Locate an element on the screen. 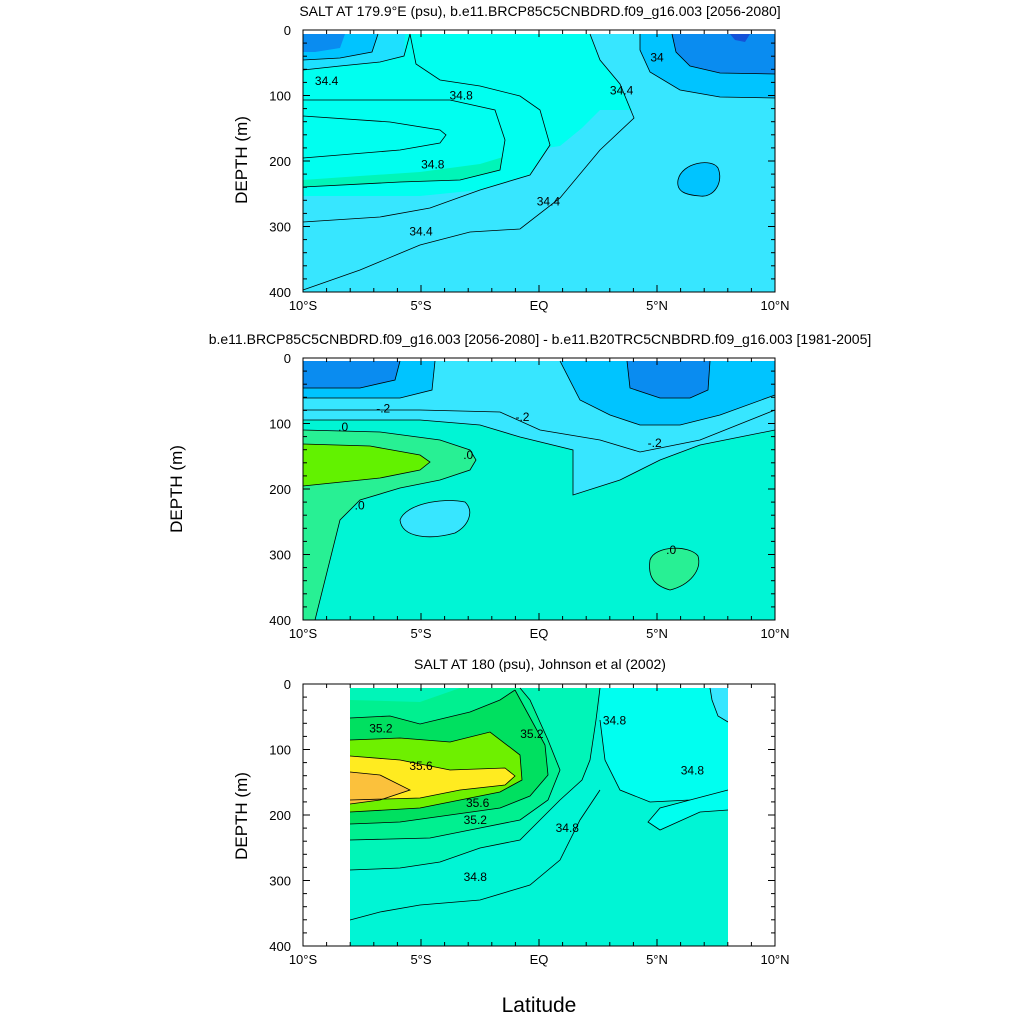 The width and height of the screenshot is (1024, 1024). panel-2-fill is located at coordinates (539, 489).